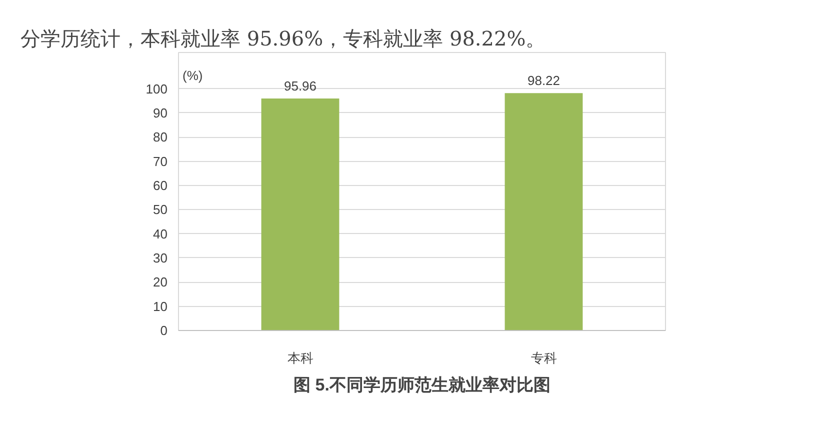  Describe the element at coordinates (160, 282) in the screenshot. I see `y-tick-label: 20` at that location.